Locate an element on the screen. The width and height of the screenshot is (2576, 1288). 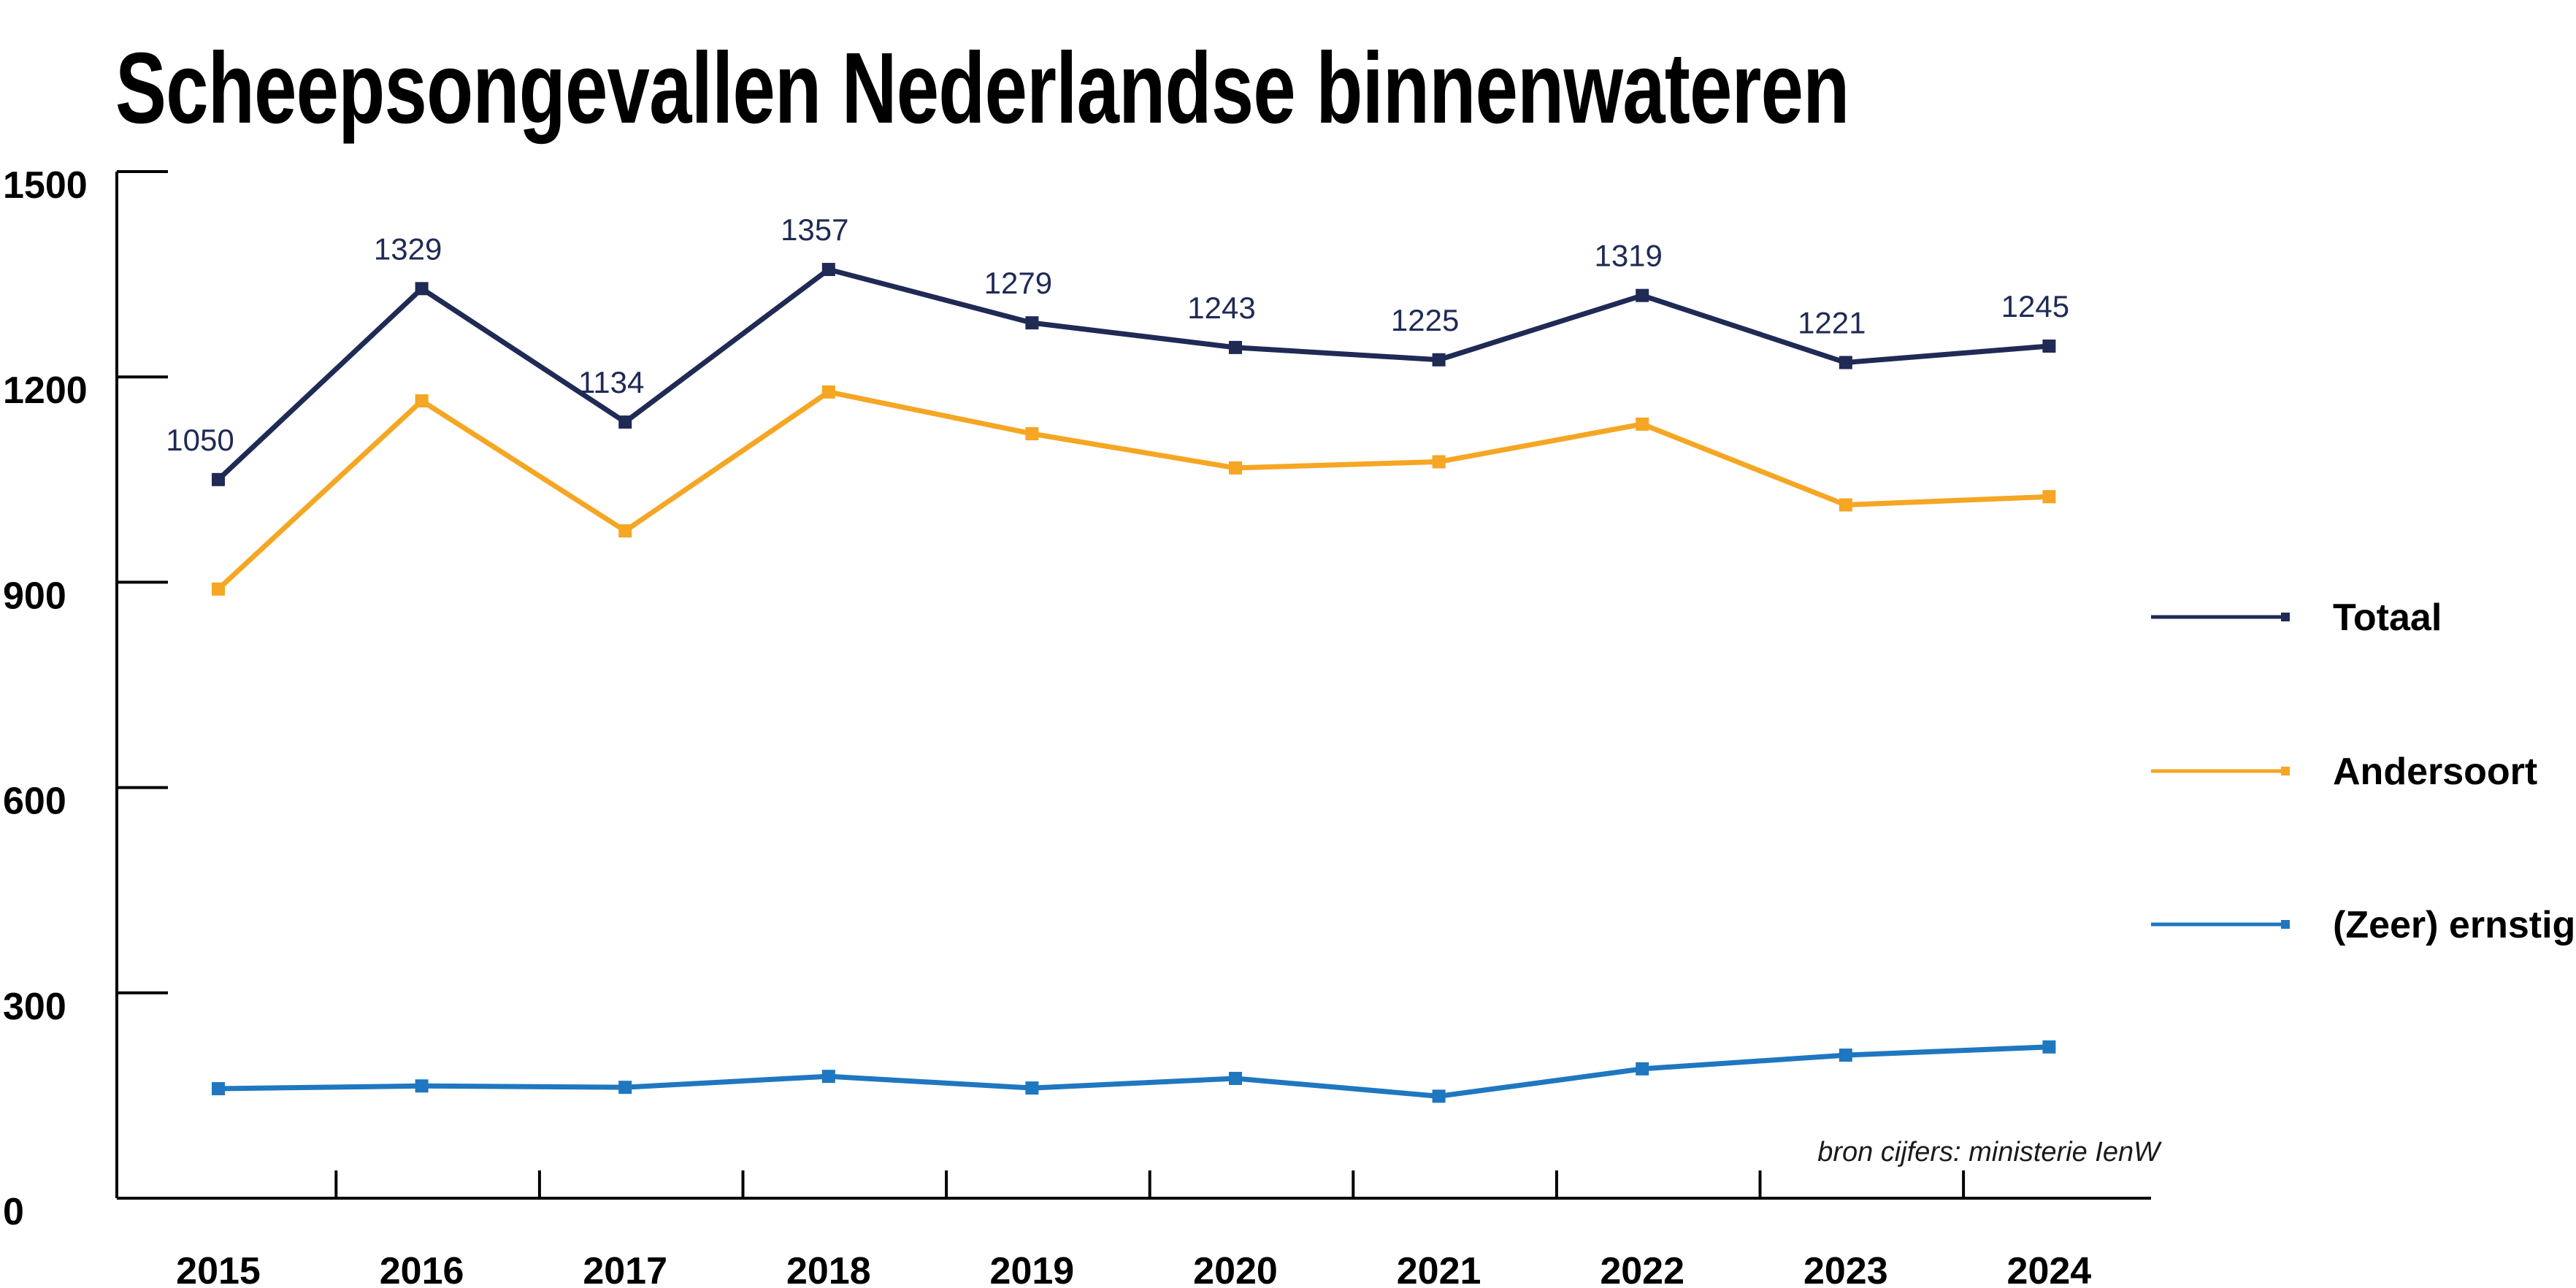
x-tick-label: 2016 is located at coordinates (422, 1269).